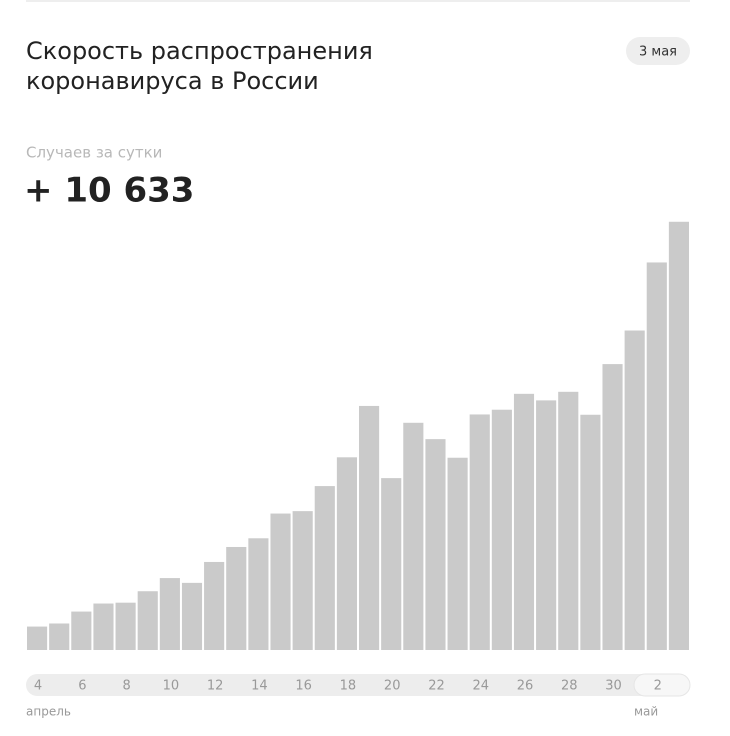 This screenshot has width=730, height=736. Describe the element at coordinates (172, 81) in the screenshot. I see `chart-title: коронавируса в России` at that location.